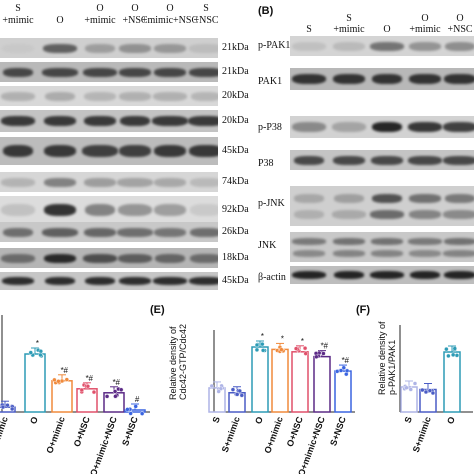  I want to click on chart2-xtick-1: S+mimic, so click(422, 434).